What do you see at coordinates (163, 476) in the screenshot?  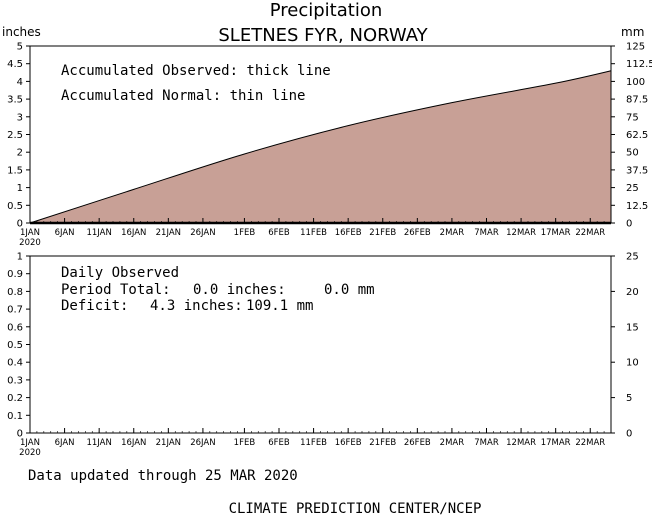 I see `data-updated-note: Data updated through 25 MAR 2020` at bounding box center [163, 476].